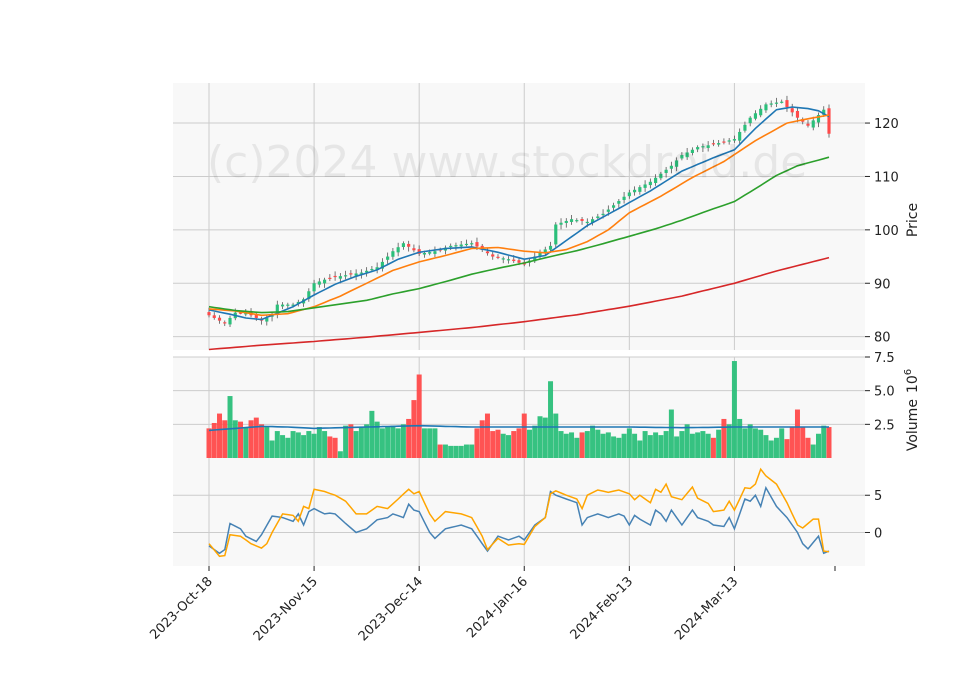 This screenshot has height=690, width=960. What do you see at coordinates (882, 338) in the screenshot?
I see `price-ytick-label: 80` at bounding box center [882, 338].